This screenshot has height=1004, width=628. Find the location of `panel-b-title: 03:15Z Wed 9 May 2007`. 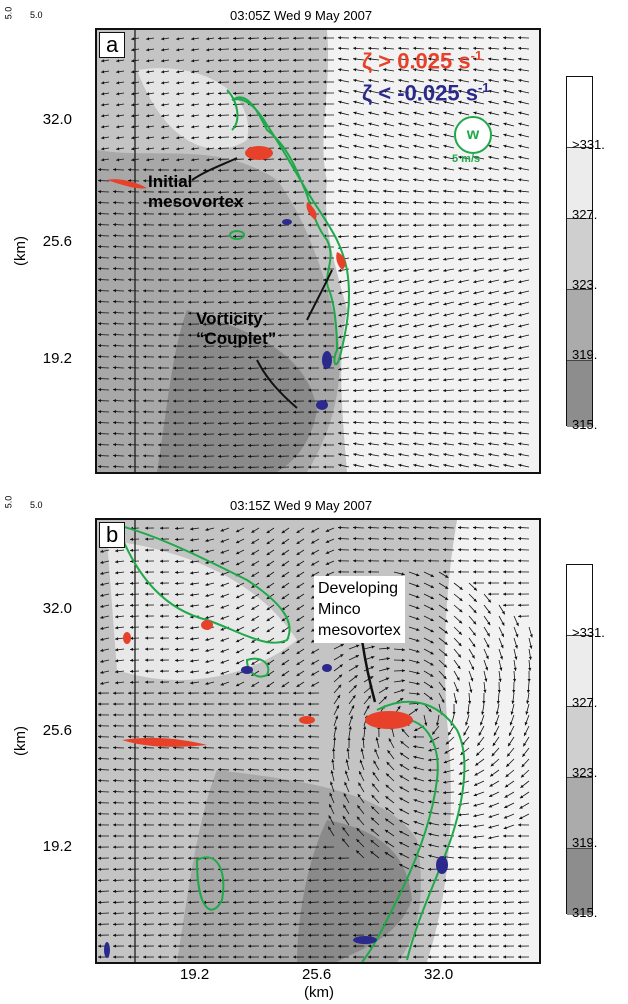

panel-b-title: 03:15Z Wed 9 May 2007 is located at coordinates (301, 505).